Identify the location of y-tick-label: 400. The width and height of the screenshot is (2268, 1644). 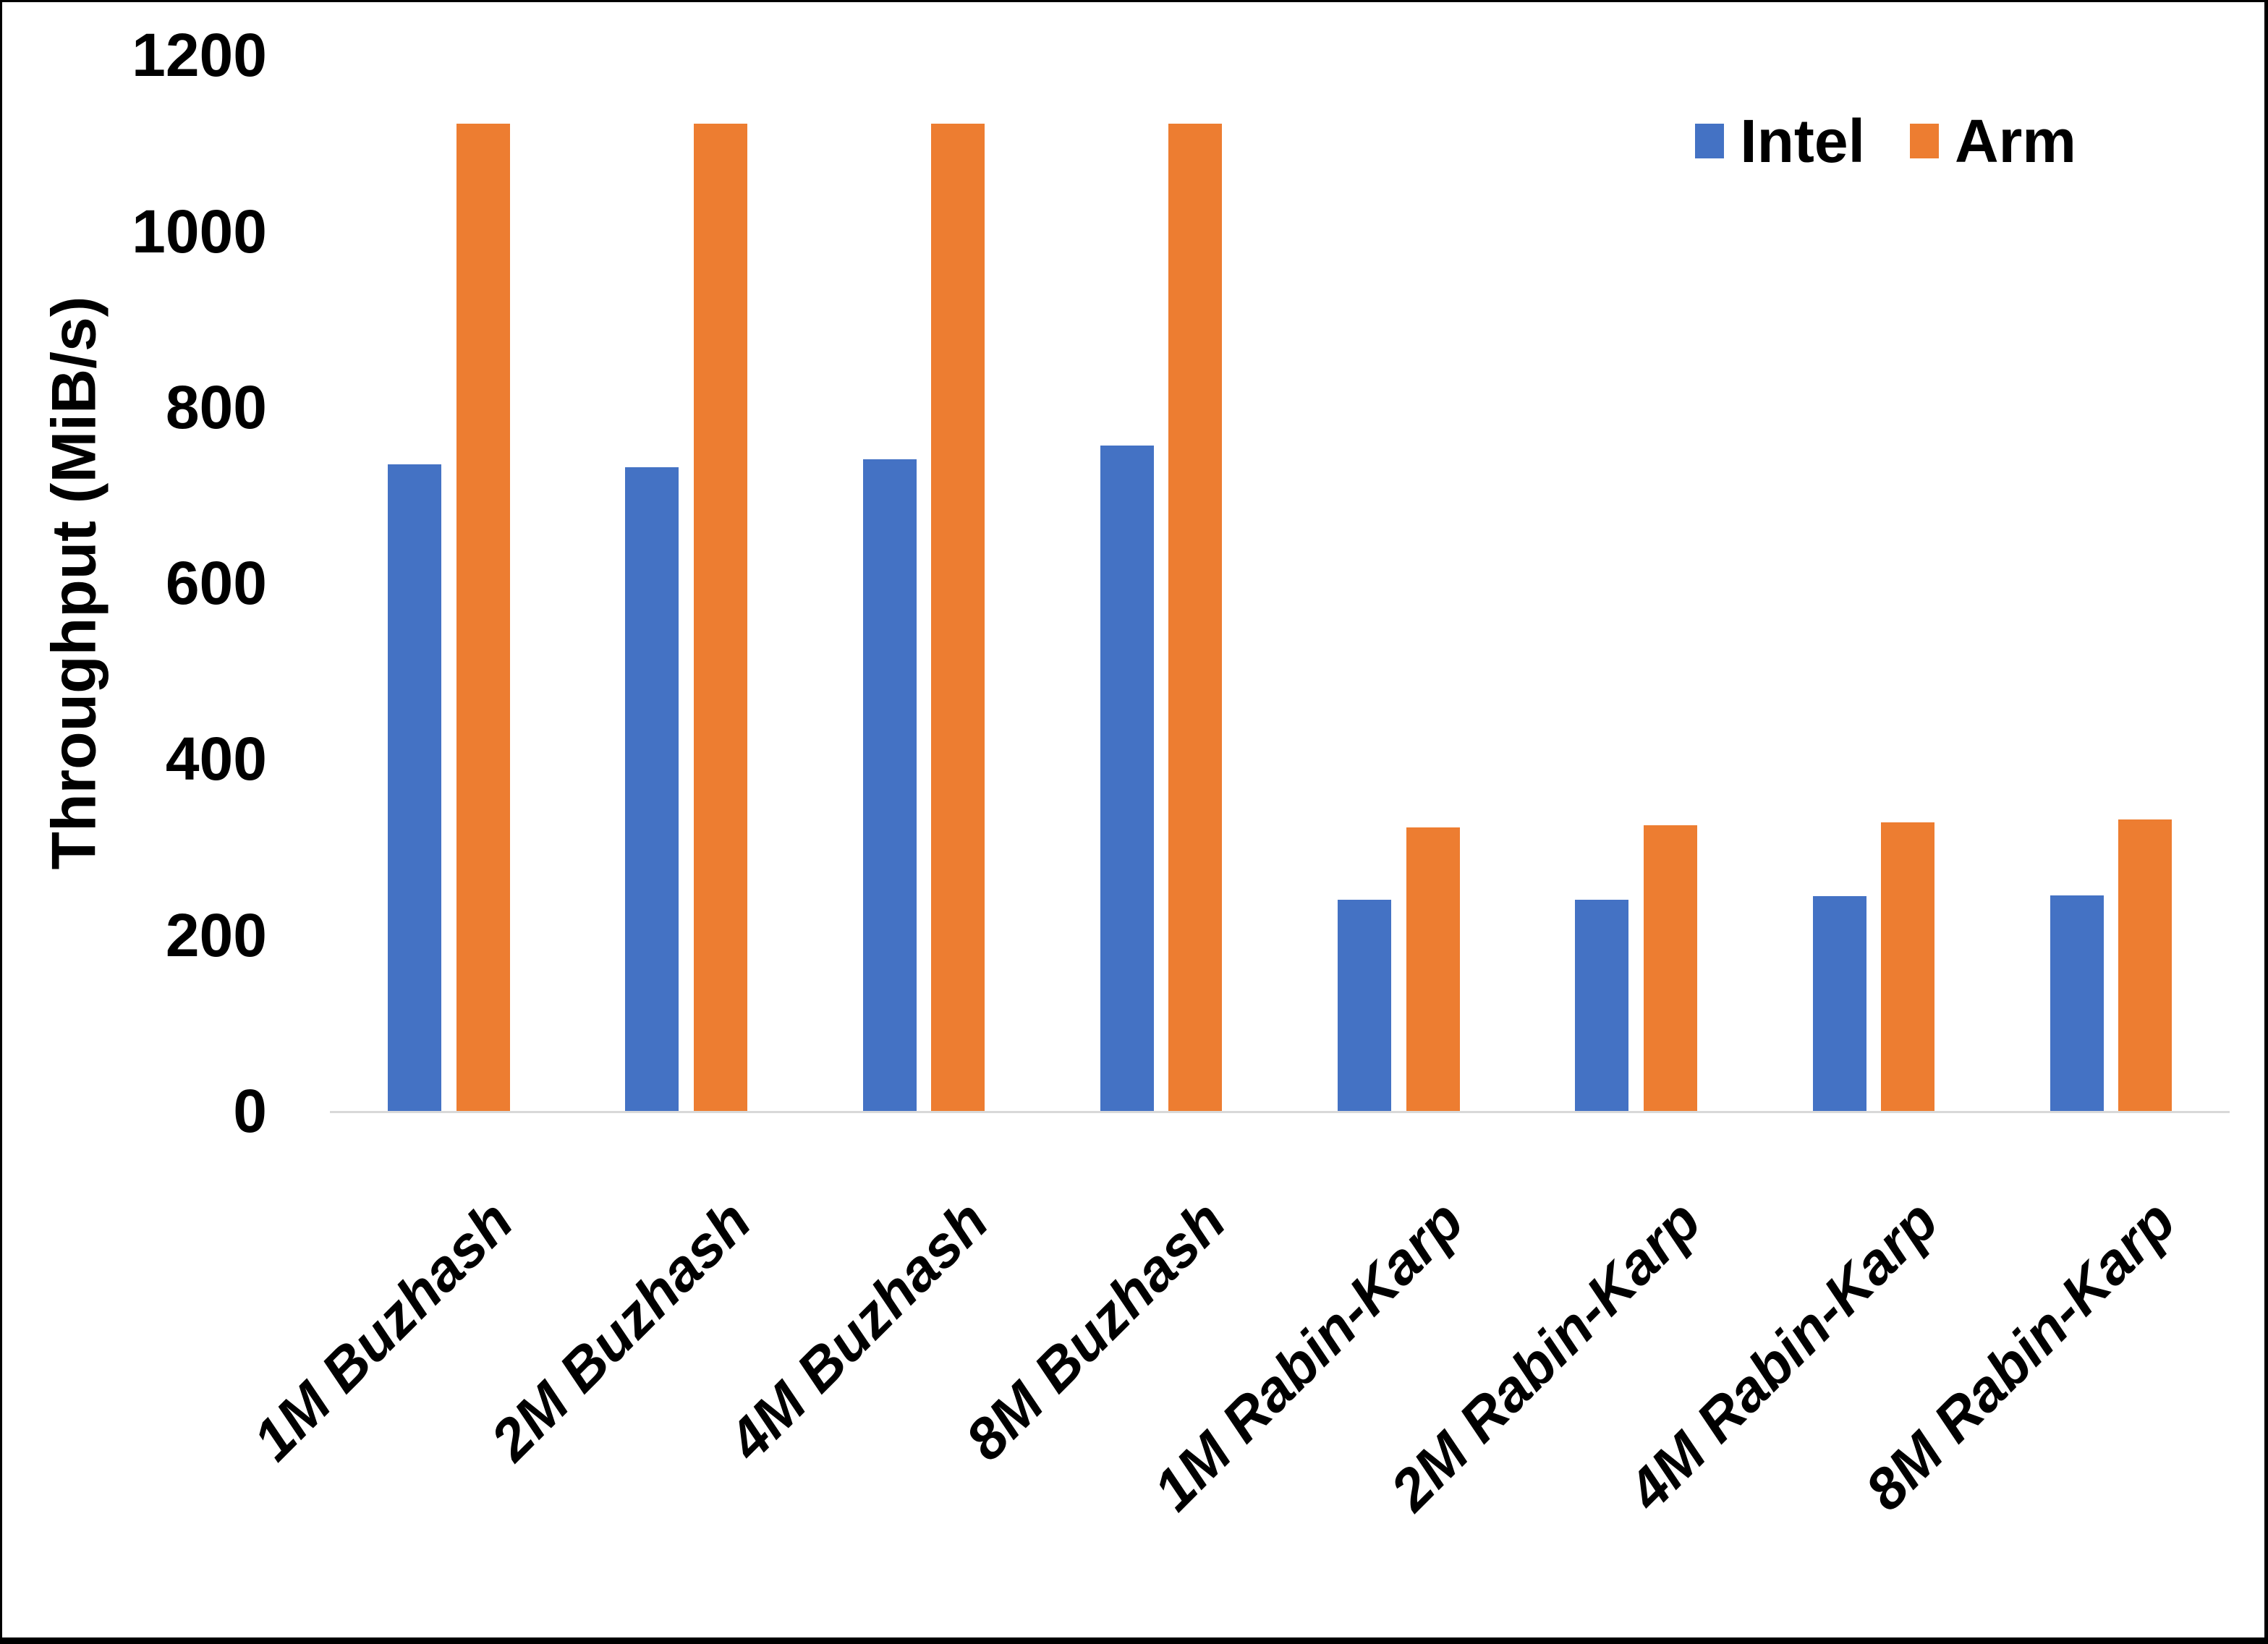
(216, 759).